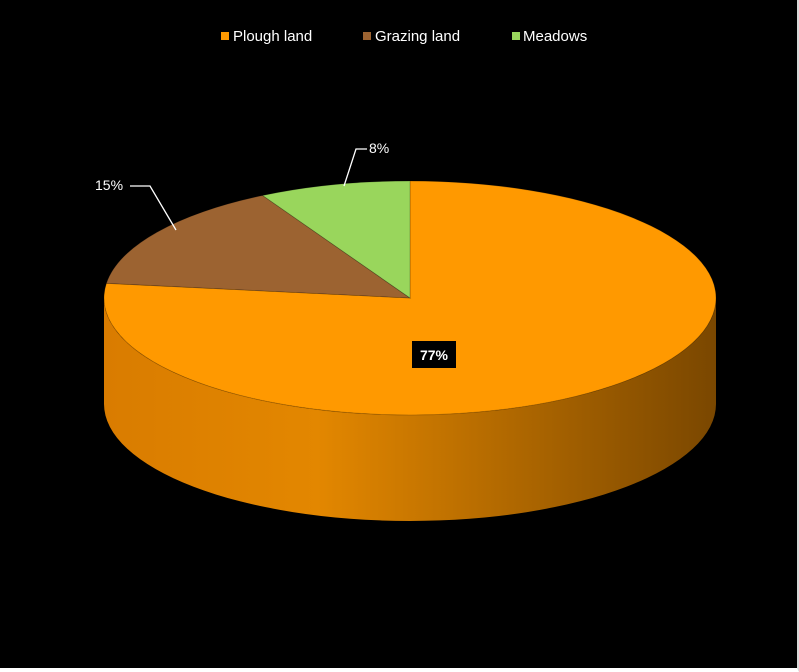 This screenshot has width=799, height=672. I want to click on data-label-meadows: 8%, so click(379, 148).